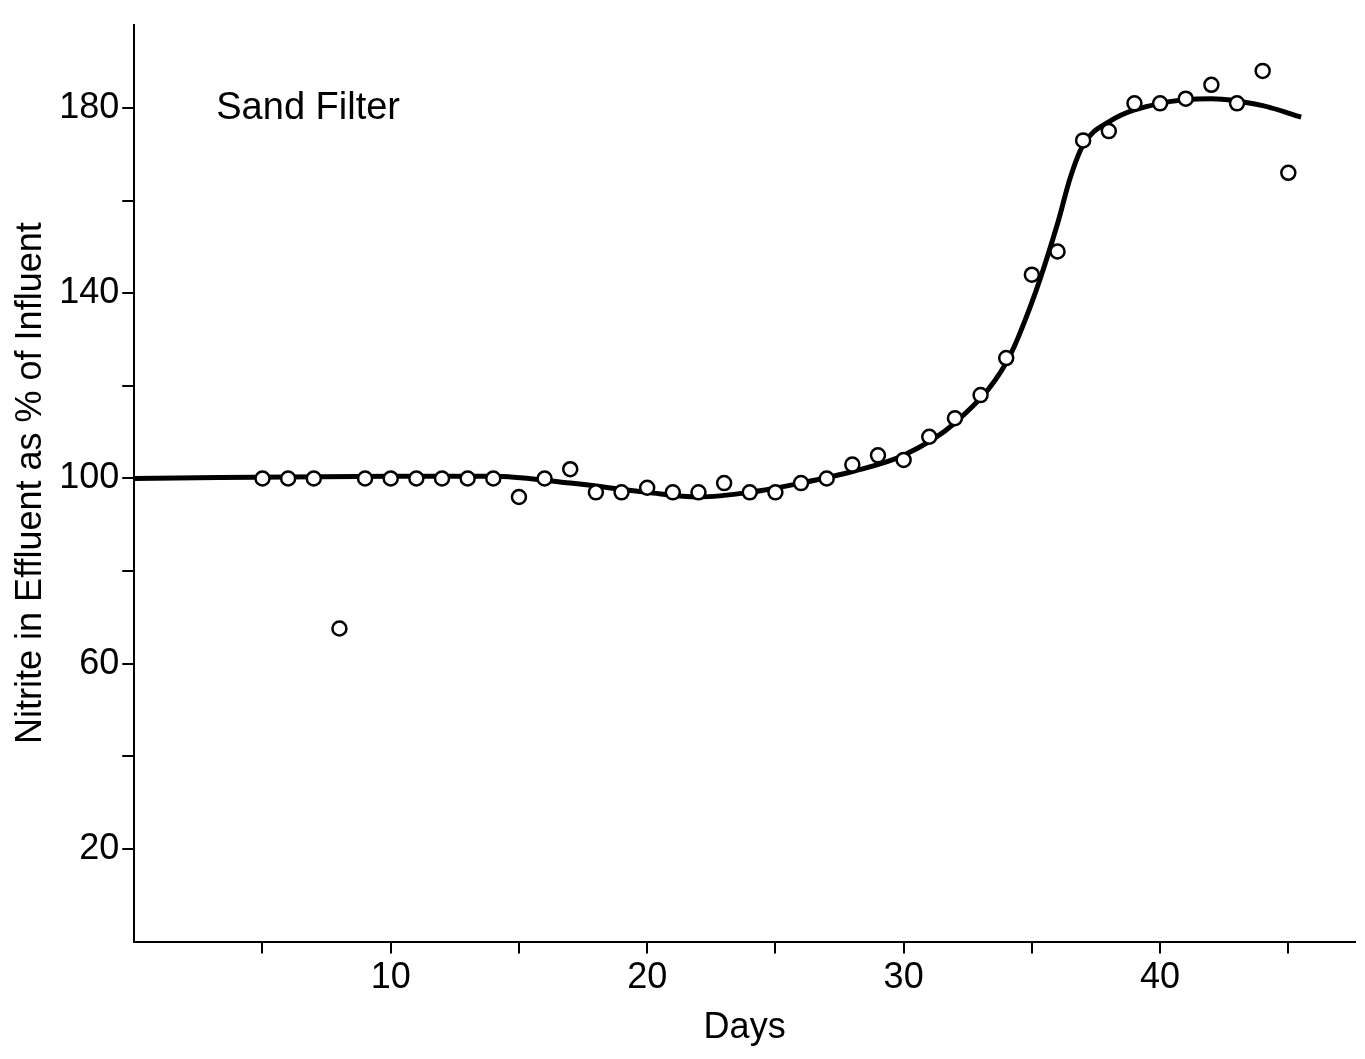  I want to click on y-tick-label: 60, so click(99, 661).